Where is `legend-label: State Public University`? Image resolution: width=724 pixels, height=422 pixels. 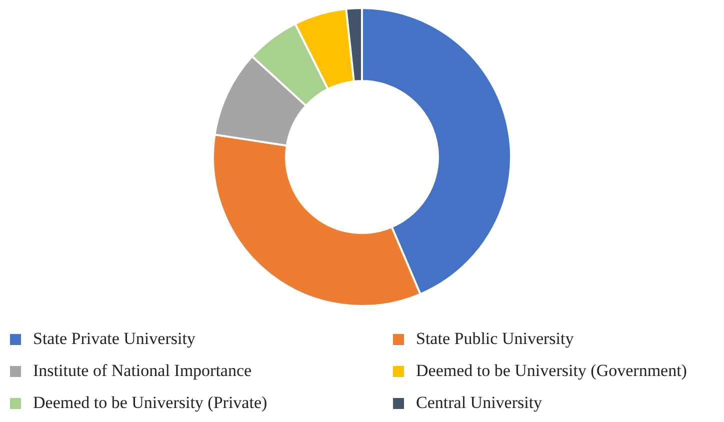
legend-label: State Public University is located at coordinates (495, 339).